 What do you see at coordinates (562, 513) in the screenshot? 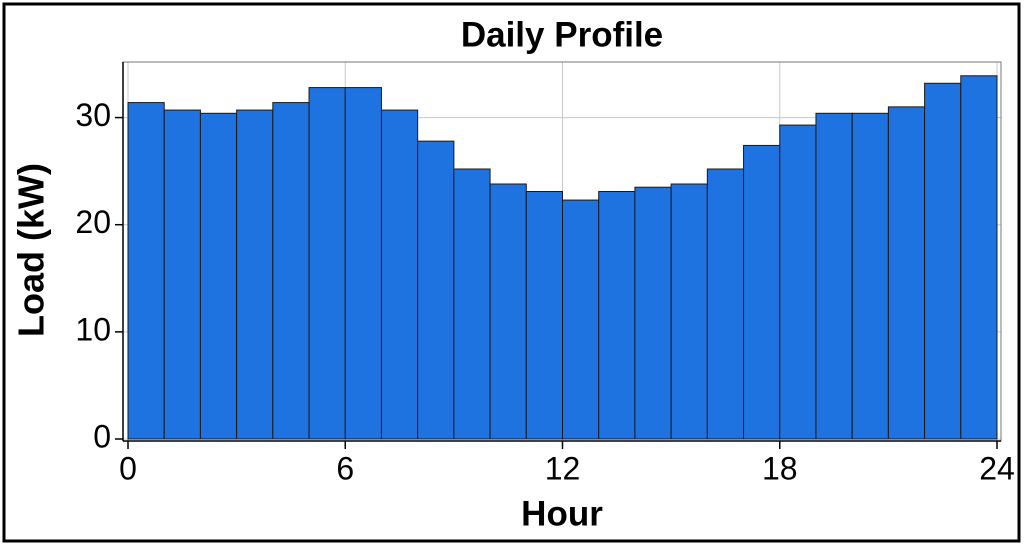
I see `x-axis-label: Hour` at bounding box center [562, 513].